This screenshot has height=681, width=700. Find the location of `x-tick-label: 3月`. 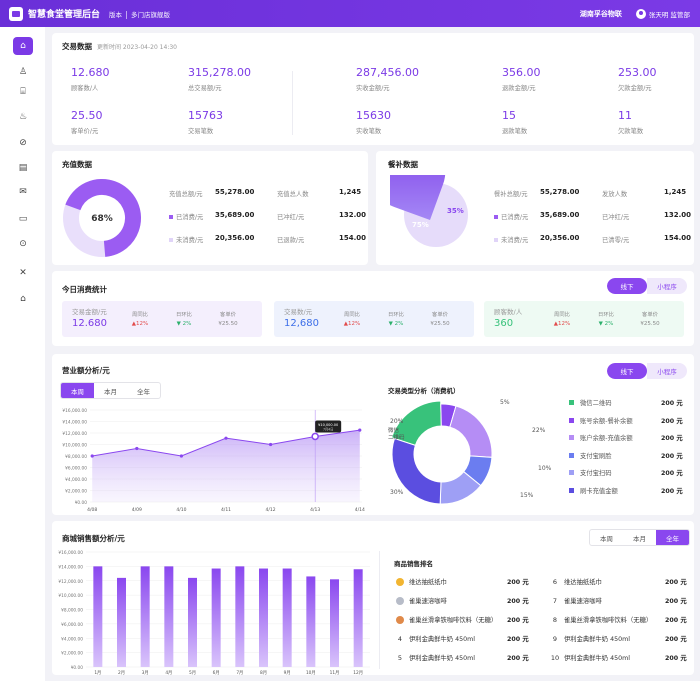

x-tick-label: 3月 is located at coordinates (145, 672).